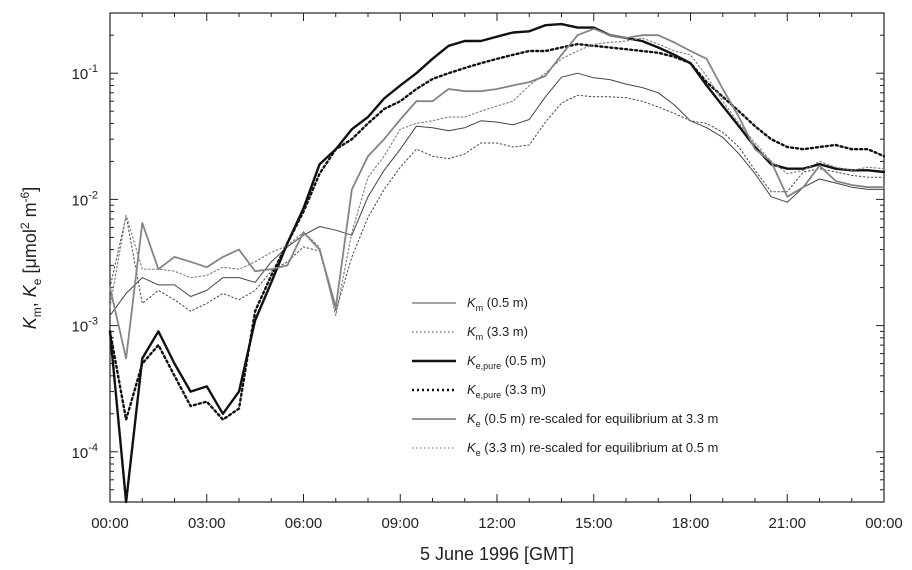 This screenshot has width=912, height=570. Describe the element at coordinates (85, 326) in the screenshot. I see `y-tick-label: 10⁻³` at that location.